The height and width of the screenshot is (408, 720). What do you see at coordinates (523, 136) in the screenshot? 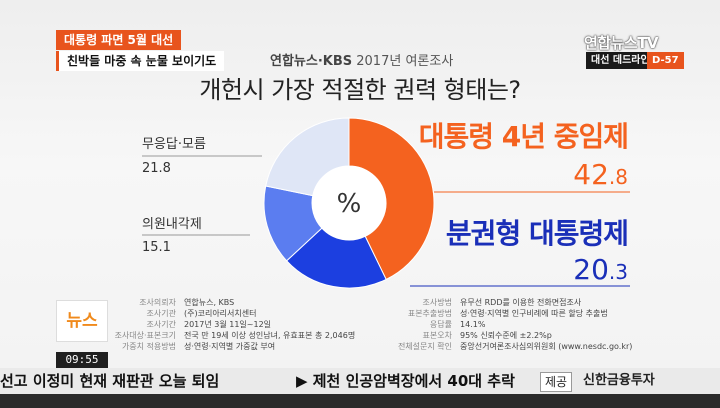
I see `slice-label-4year-term: 대통령 4년 중임제` at bounding box center [523, 136].